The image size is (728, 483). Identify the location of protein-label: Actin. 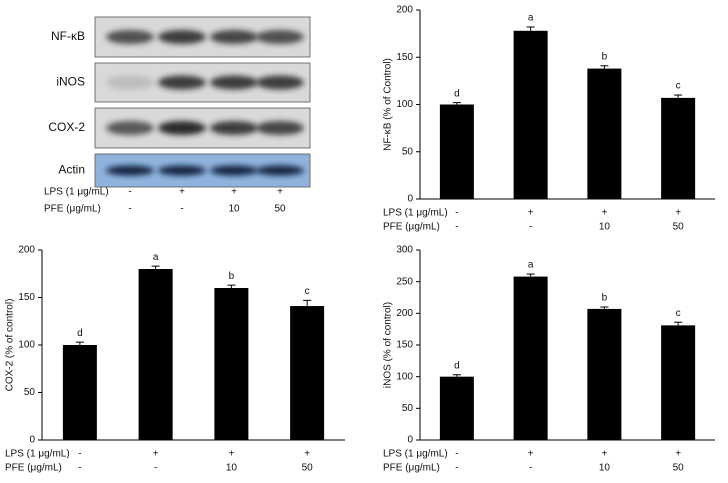
(71, 170).